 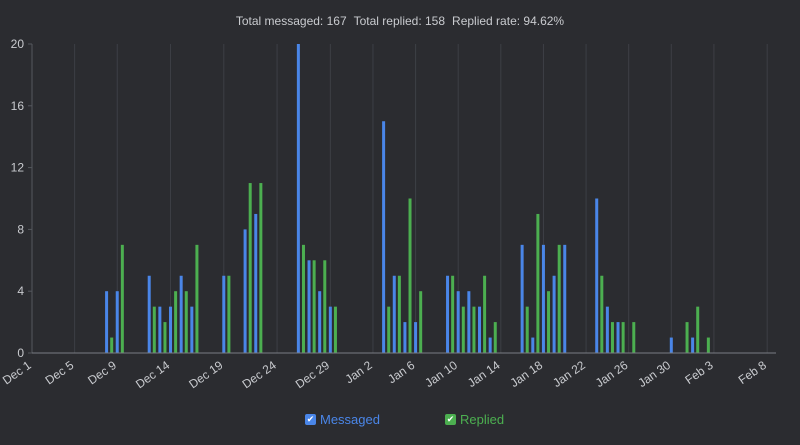 I want to click on legend-replied: ✔ Replied, so click(x=474, y=419).